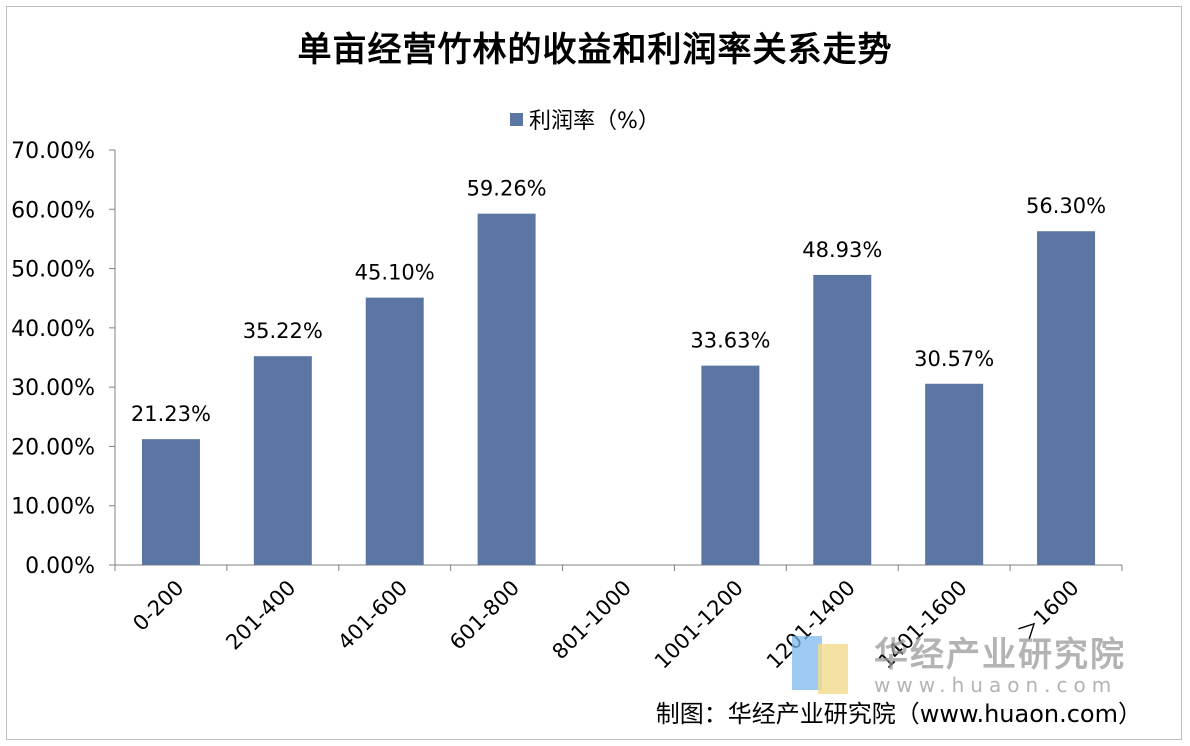  I want to click on data-label: 56.30%, so click(1066, 206).